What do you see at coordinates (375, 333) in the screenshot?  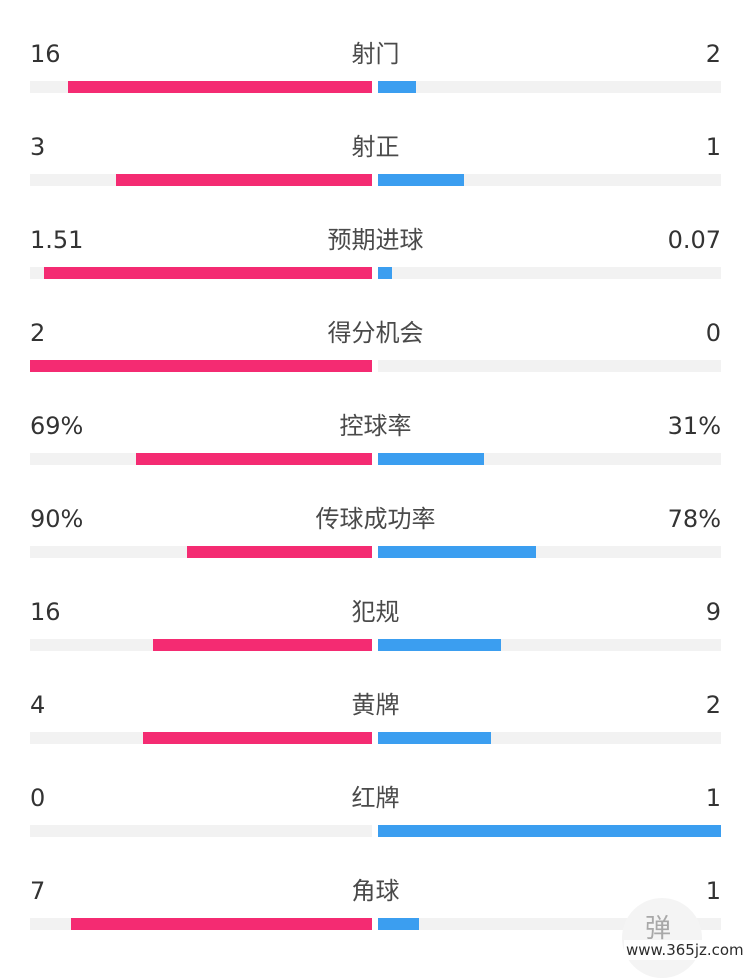 I see `stat-label: 得分机会` at bounding box center [375, 333].